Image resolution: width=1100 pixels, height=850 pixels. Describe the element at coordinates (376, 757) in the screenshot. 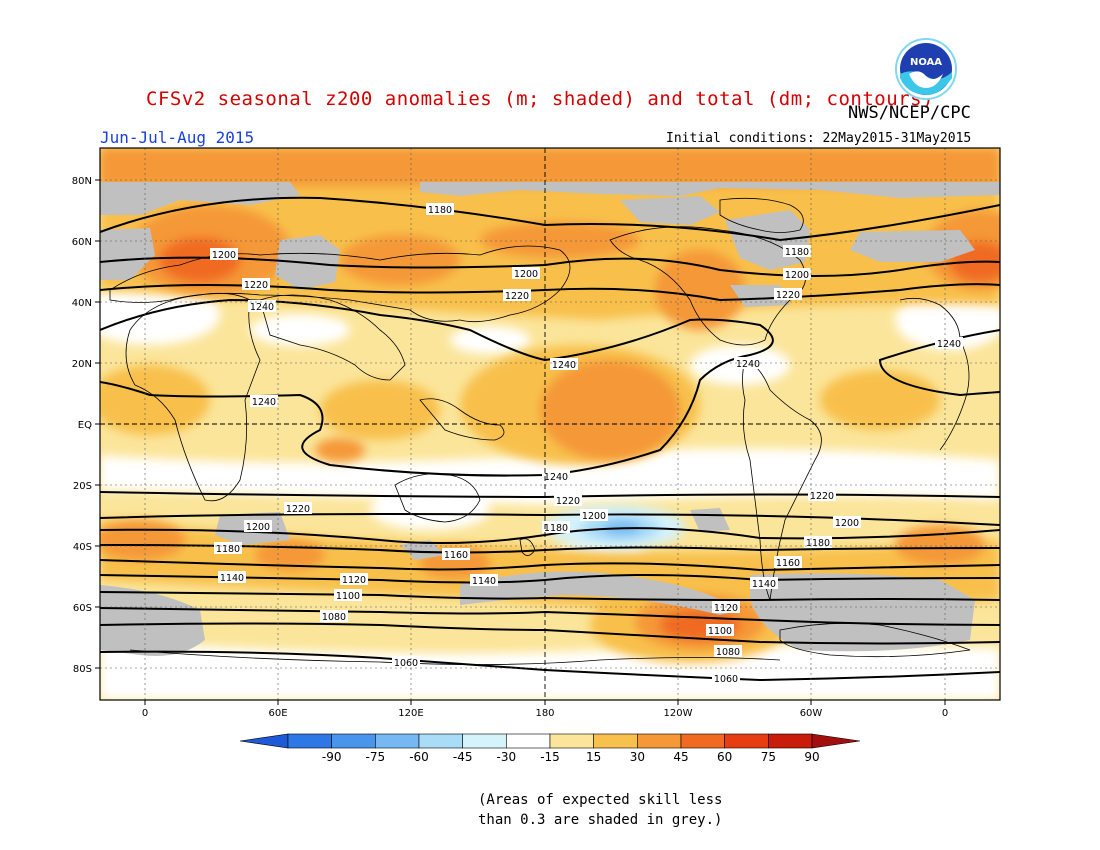

I see `colorbar-label: -75` at that location.